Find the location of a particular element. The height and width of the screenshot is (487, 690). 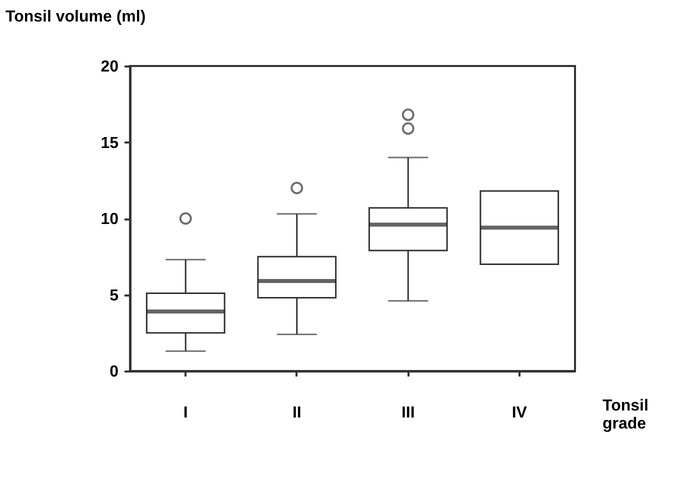

x-tick-label: III is located at coordinates (408, 413).